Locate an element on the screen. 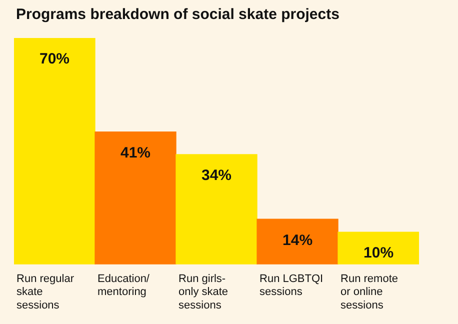 The width and height of the screenshot is (458, 324). x-tick-label: Run regular skate sessions is located at coordinates (45, 292).